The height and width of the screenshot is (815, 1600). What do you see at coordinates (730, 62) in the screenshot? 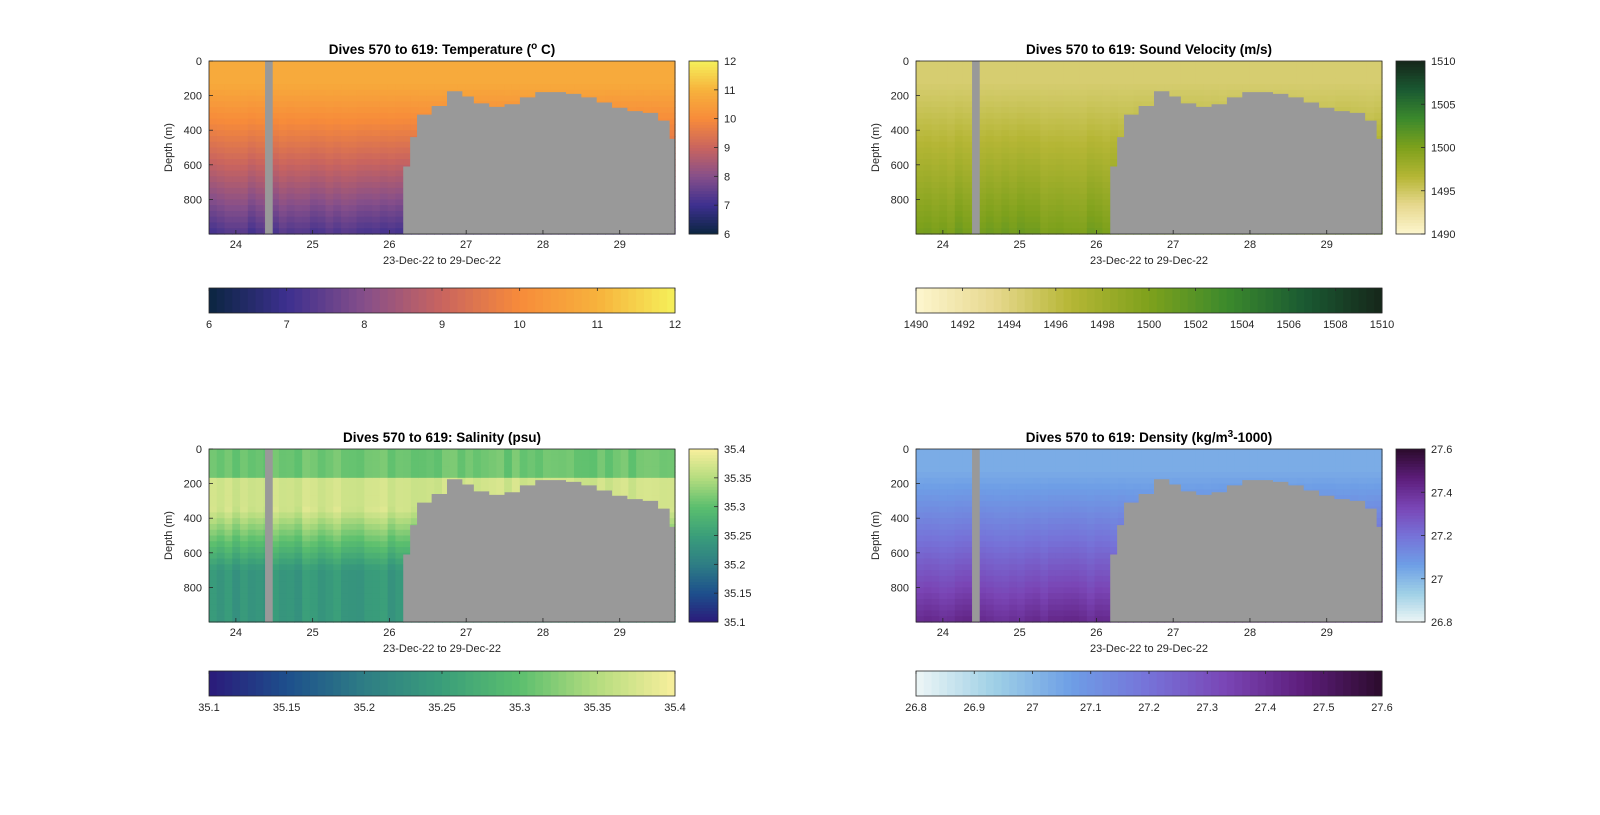
I see `colorbar-tick-label: 12` at bounding box center [730, 62].